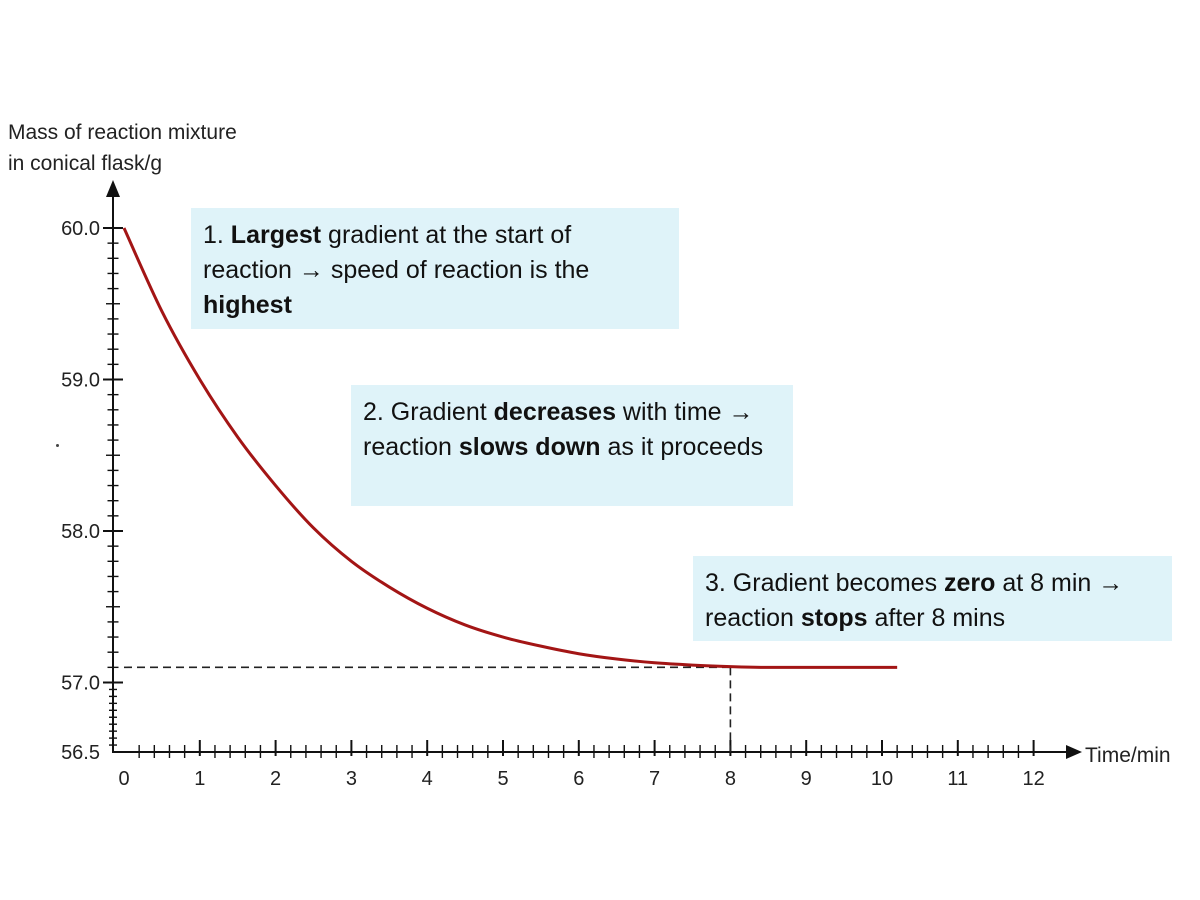 This screenshot has height=900, width=1200. Describe the element at coordinates (970, 583) in the screenshot. I see `annotation-text: zero` at that location.